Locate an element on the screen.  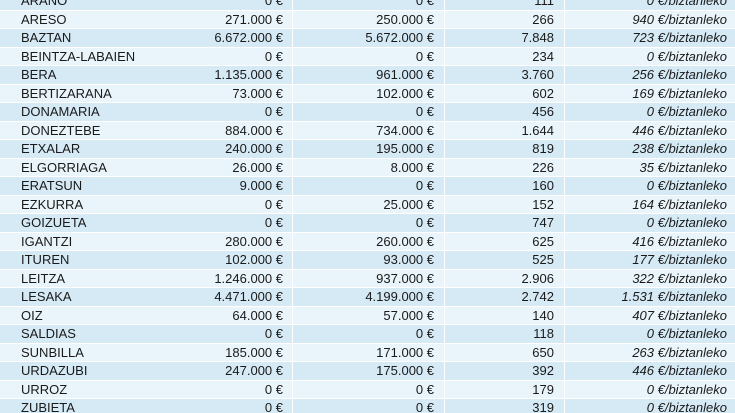
population: 152 is located at coordinates (505, 204).